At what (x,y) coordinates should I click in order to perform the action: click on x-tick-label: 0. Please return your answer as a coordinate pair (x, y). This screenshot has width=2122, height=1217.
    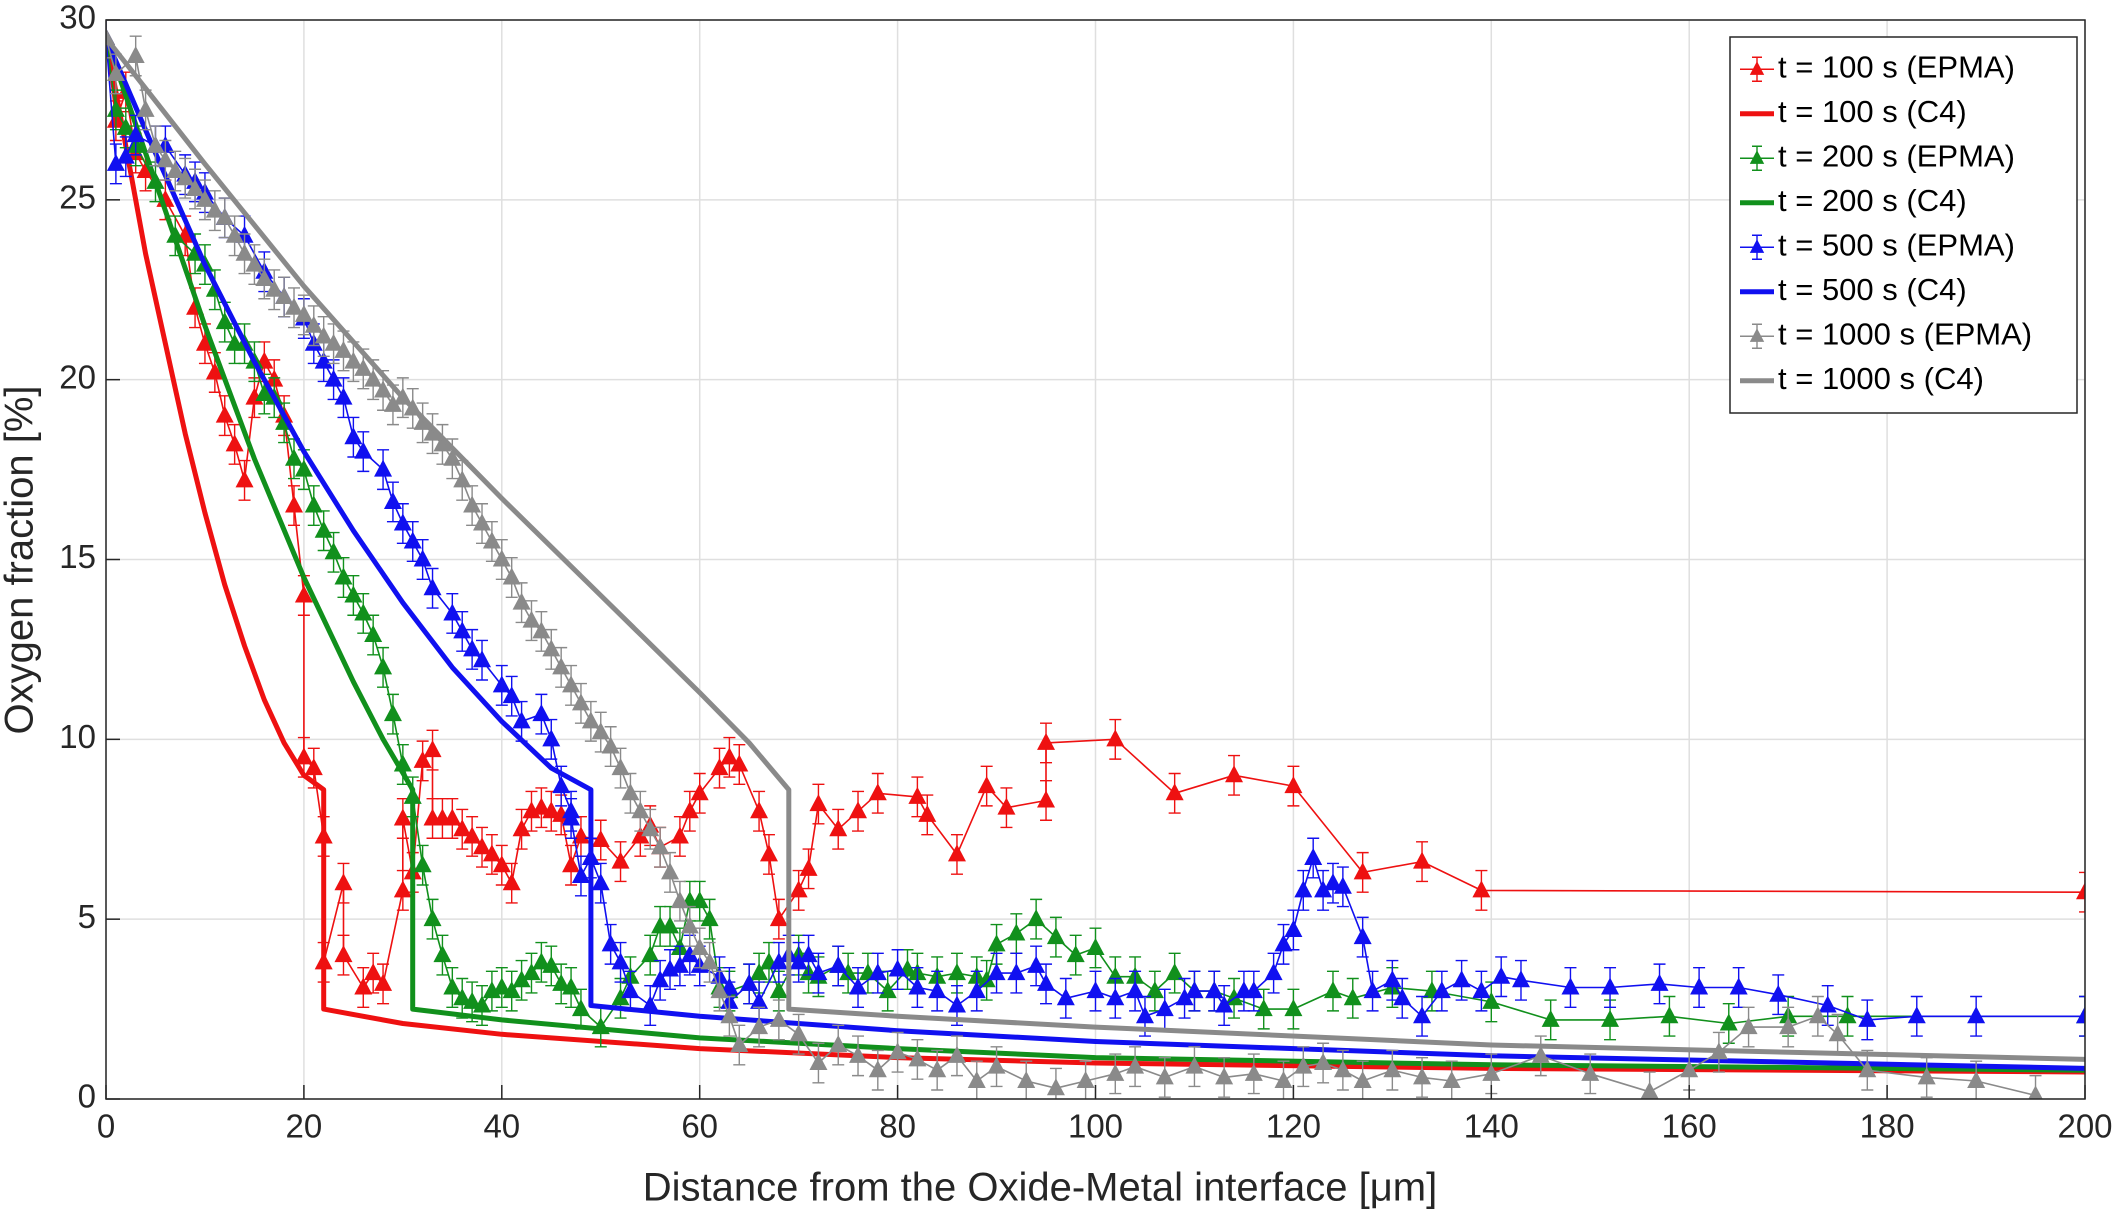
    Looking at the image, I should click on (106, 1126).